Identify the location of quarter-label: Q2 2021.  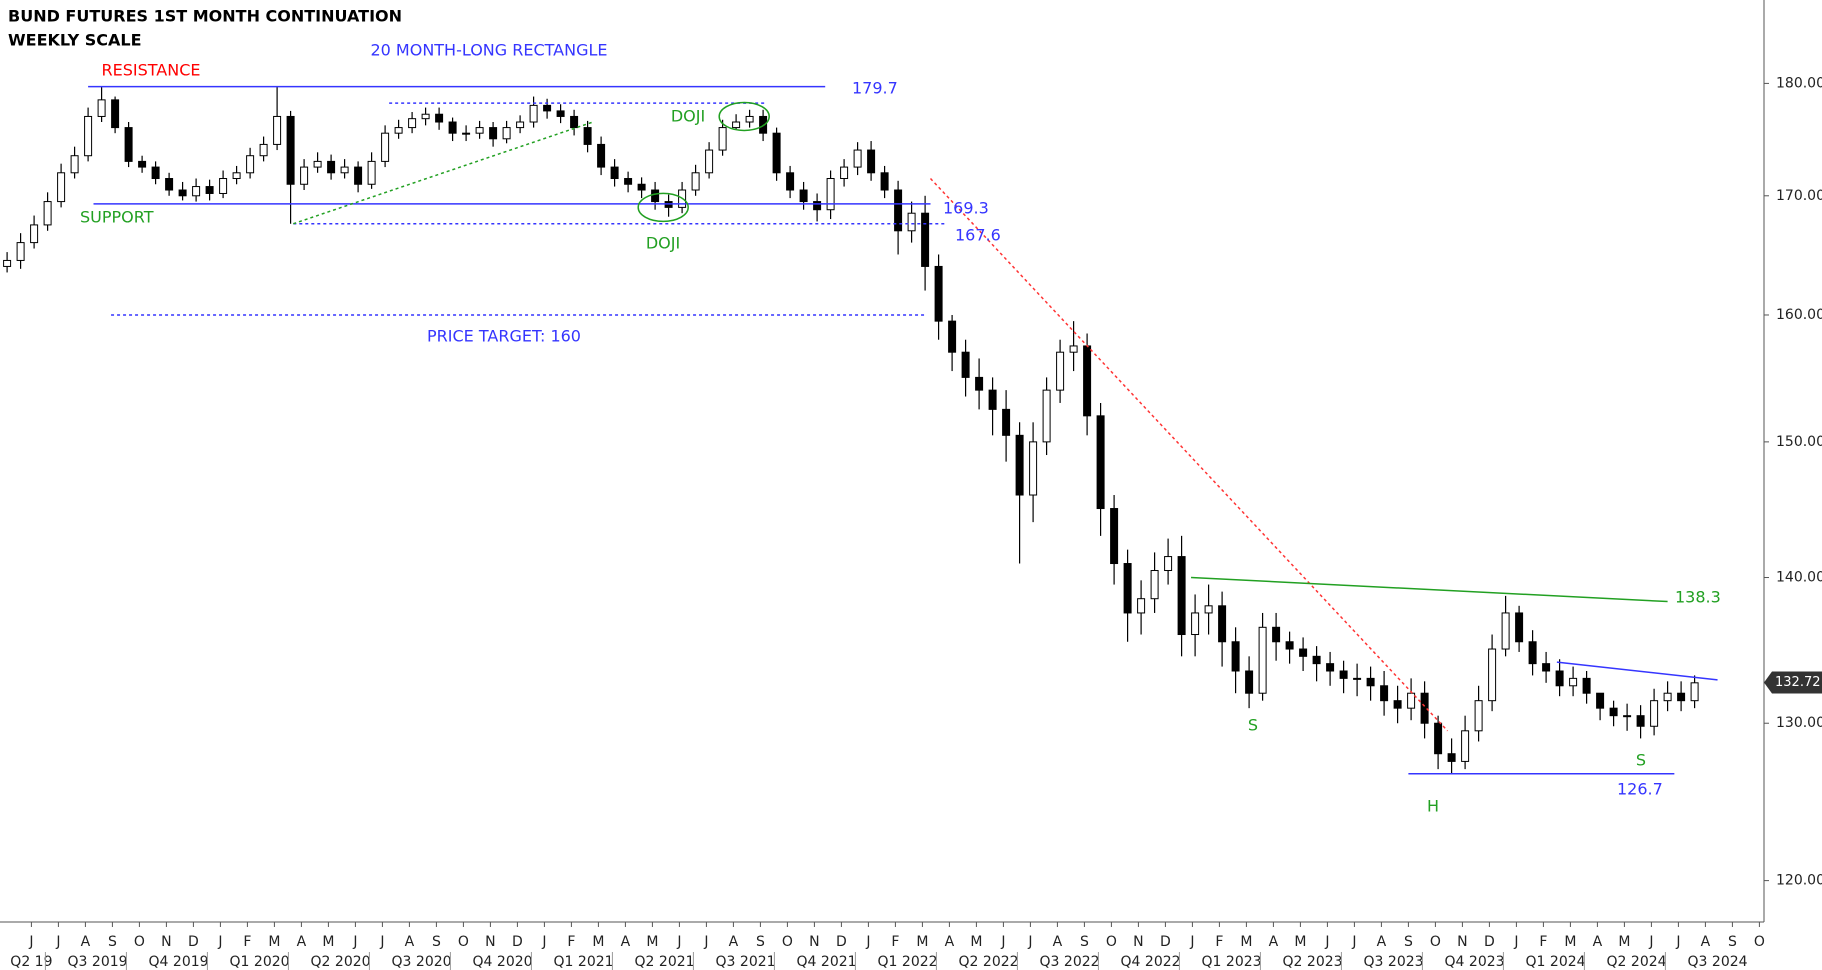
(665, 962).